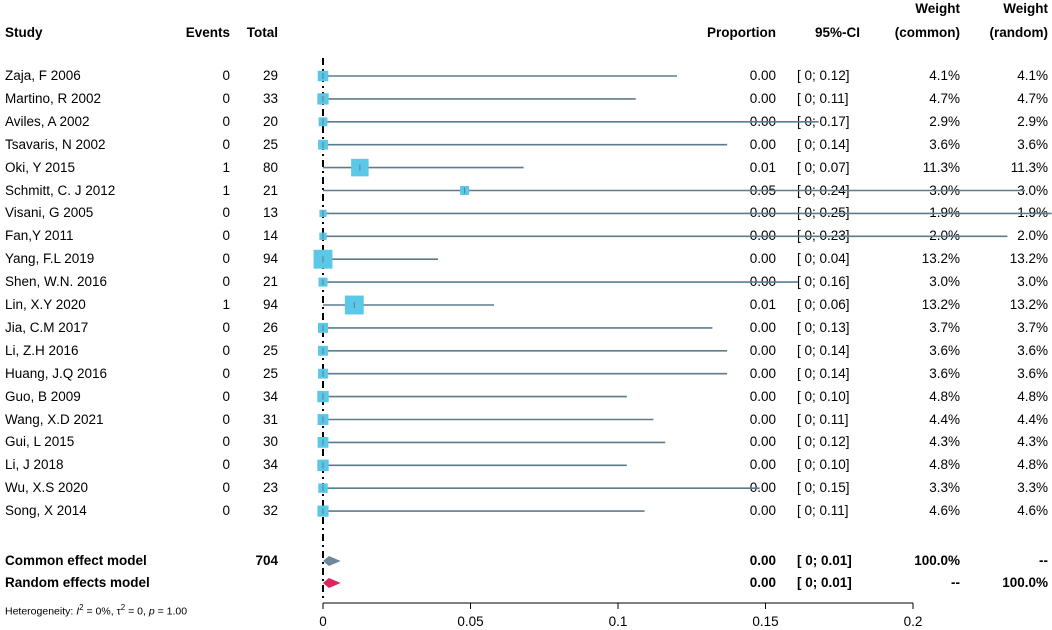 This screenshot has height=630, width=1052. I want to click on study-name: Wang, X.D 2021, so click(54, 419).